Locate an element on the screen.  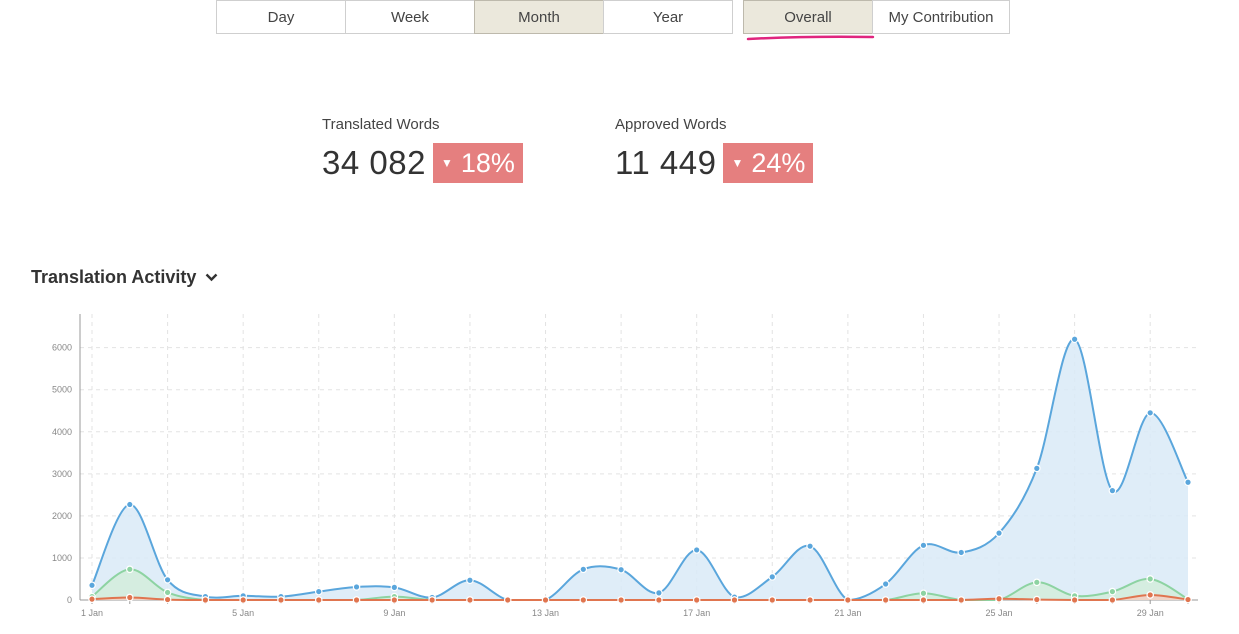
approved-change-badge: ▼ 24% is located at coordinates (768, 163).